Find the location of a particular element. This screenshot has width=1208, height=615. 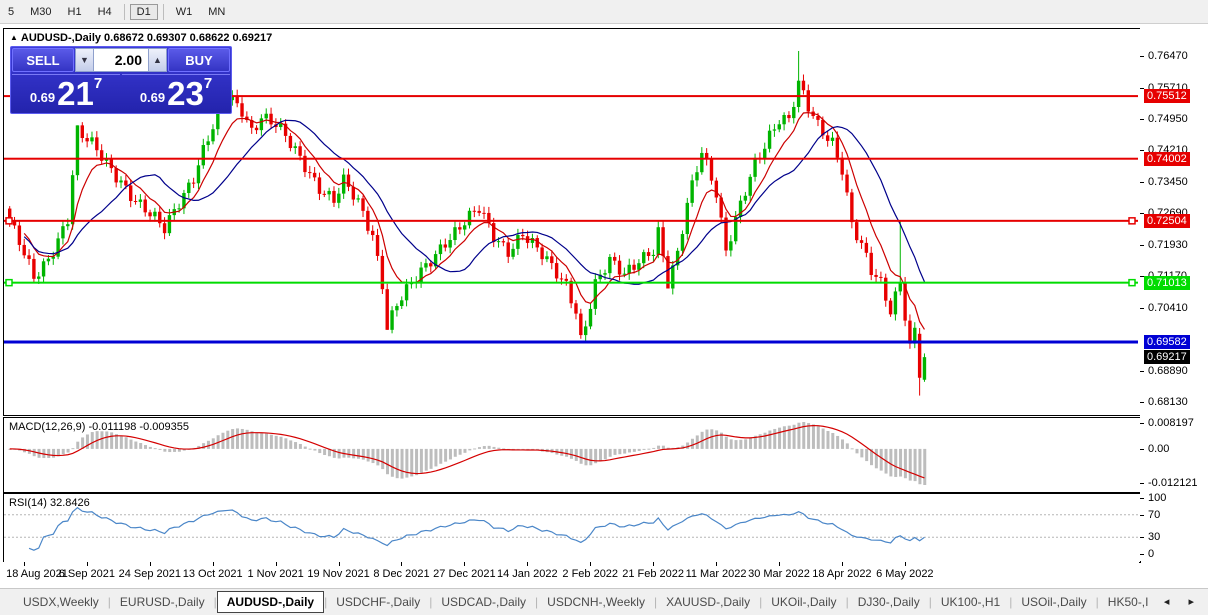

chart-tab-usoil-daily: USOil-,Daily is located at coordinates (1054, 602).